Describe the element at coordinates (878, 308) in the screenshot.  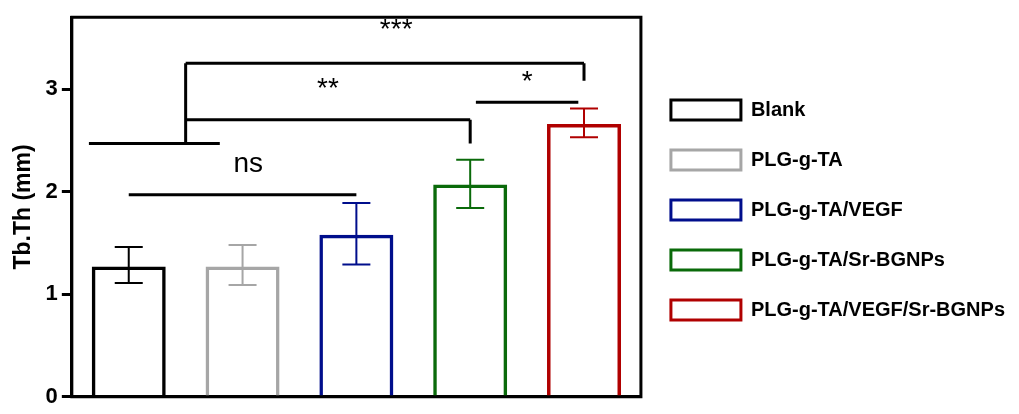
I see `legend-label: PLG-g-TA/VEGF/Sr-BGNPs` at that location.